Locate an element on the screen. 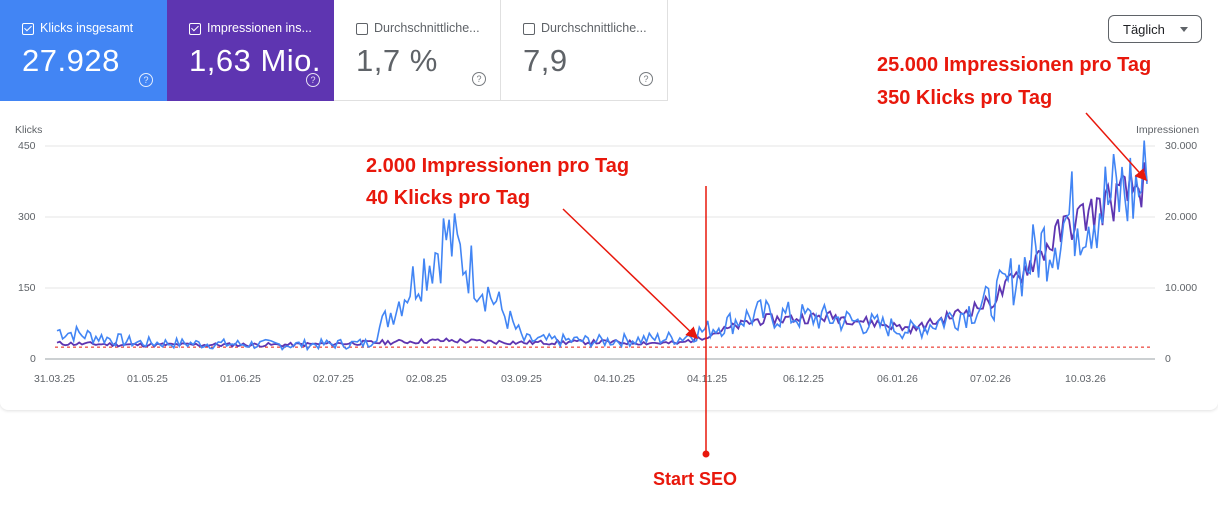  left-axis-title: Klicks is located at coordinates (29, 130).